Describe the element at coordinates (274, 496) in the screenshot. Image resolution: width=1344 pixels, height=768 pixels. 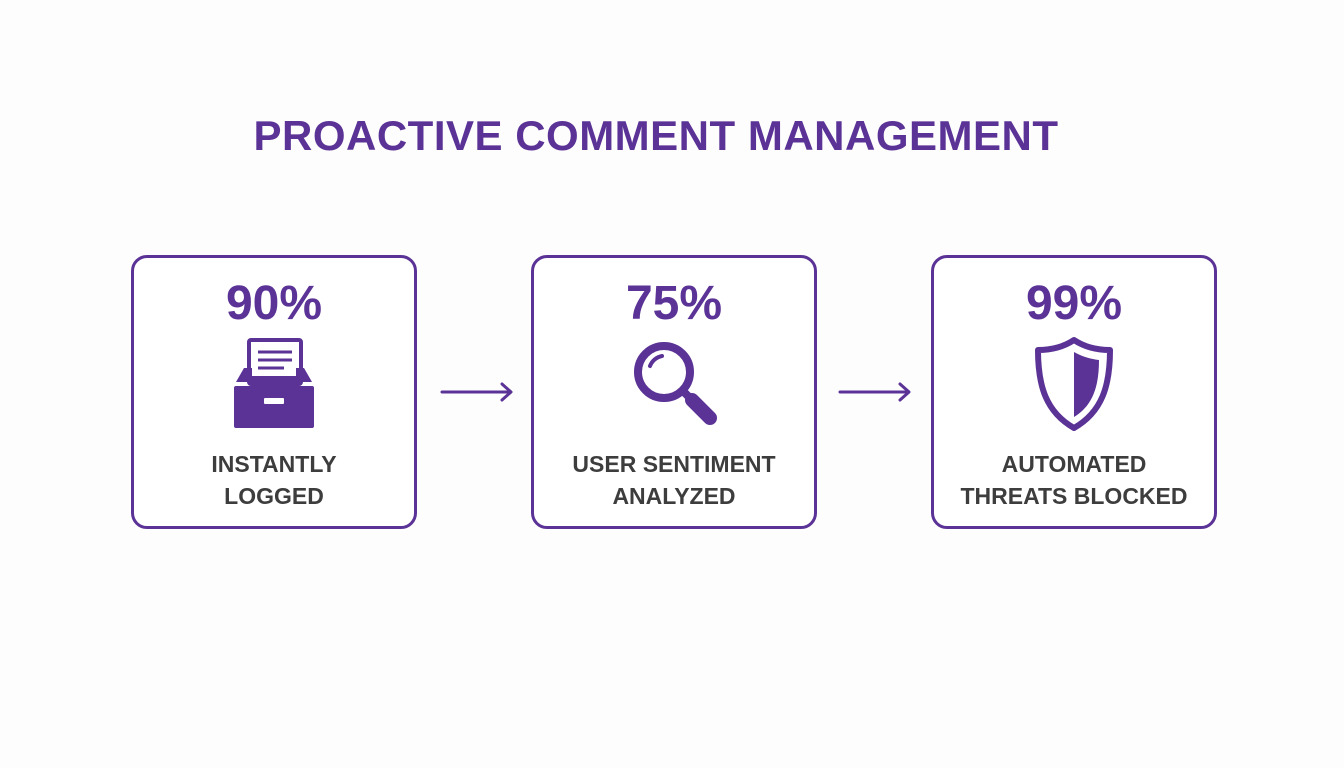
I see `stat-label-line: LOGGED` at that location.